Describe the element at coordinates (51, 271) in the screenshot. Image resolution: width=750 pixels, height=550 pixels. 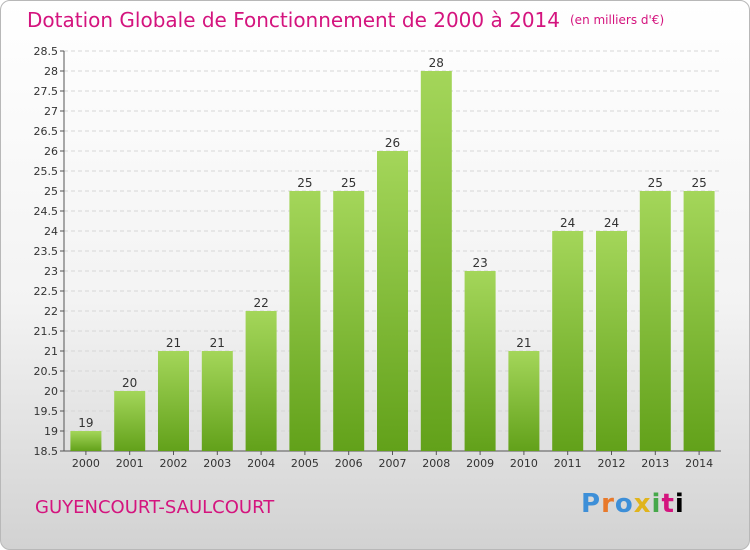
I see `y-tick-label: 23` at that location.